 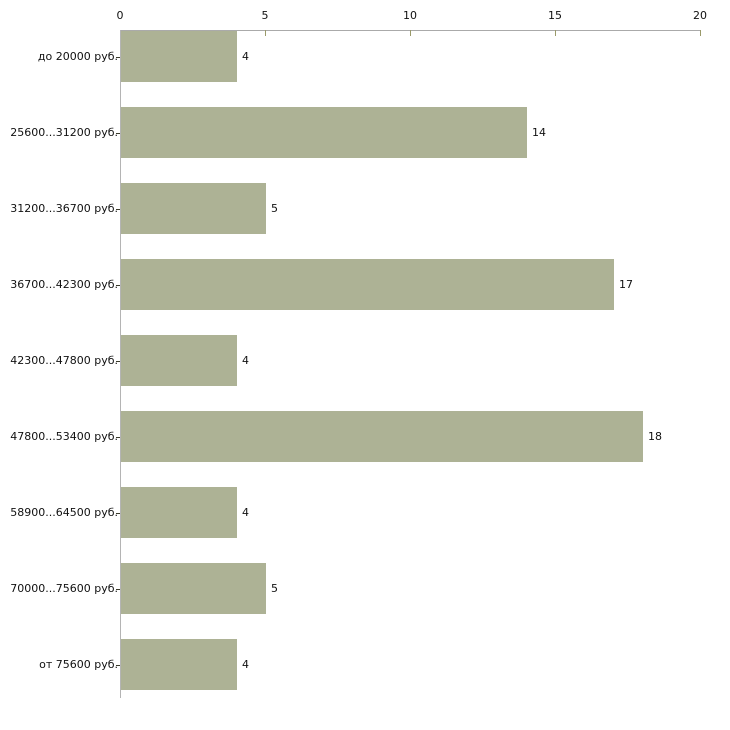 I want to click on y-axis-category-label: 47800...53400 руб., so click(x=64, y=436).